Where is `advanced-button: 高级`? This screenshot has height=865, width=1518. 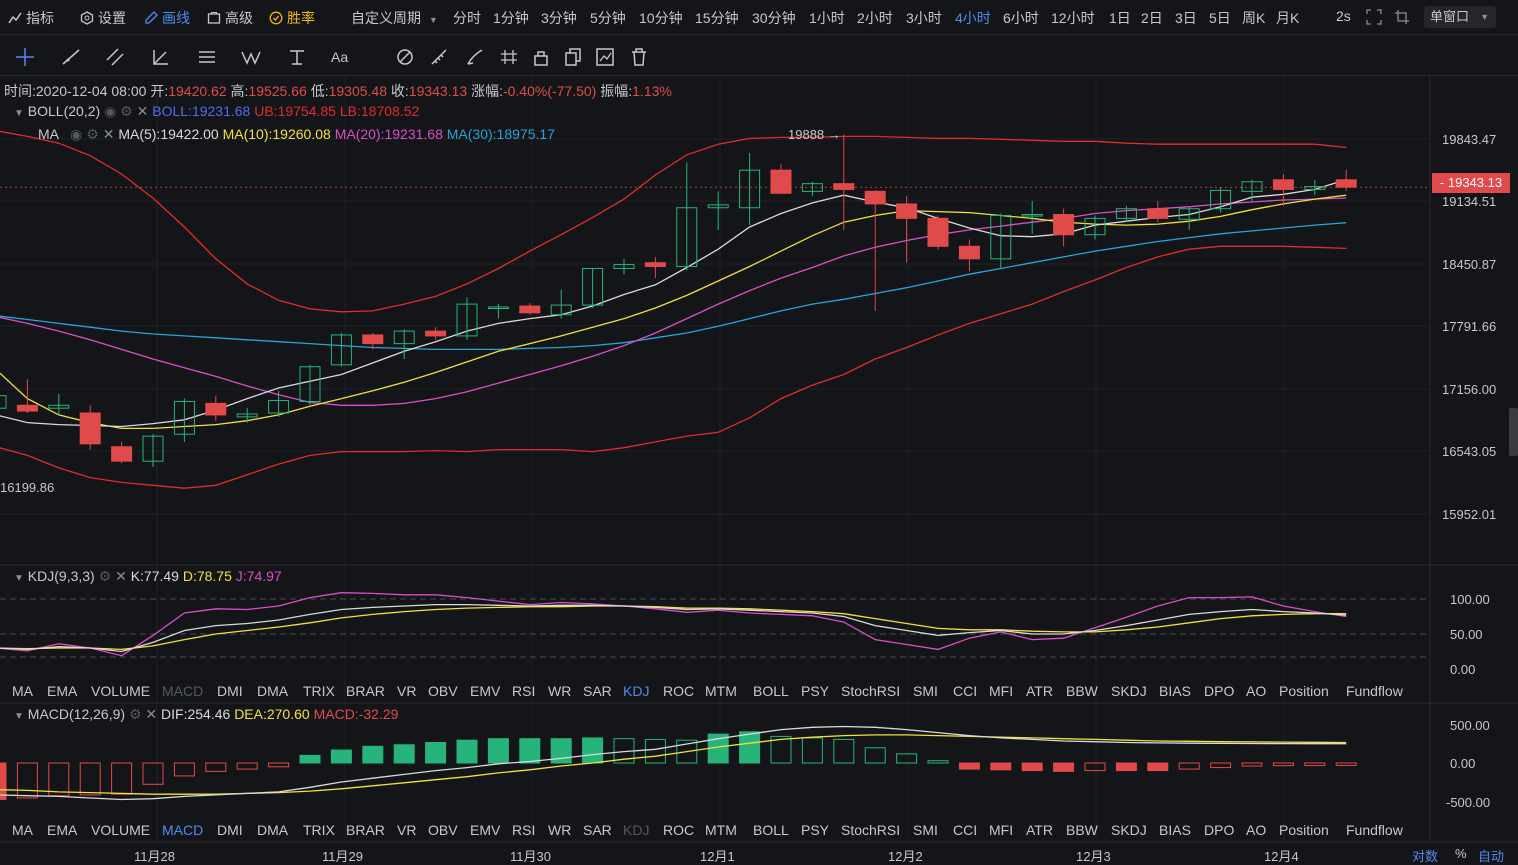 advanced-button: 高级 is located at coordinates (230, 18).